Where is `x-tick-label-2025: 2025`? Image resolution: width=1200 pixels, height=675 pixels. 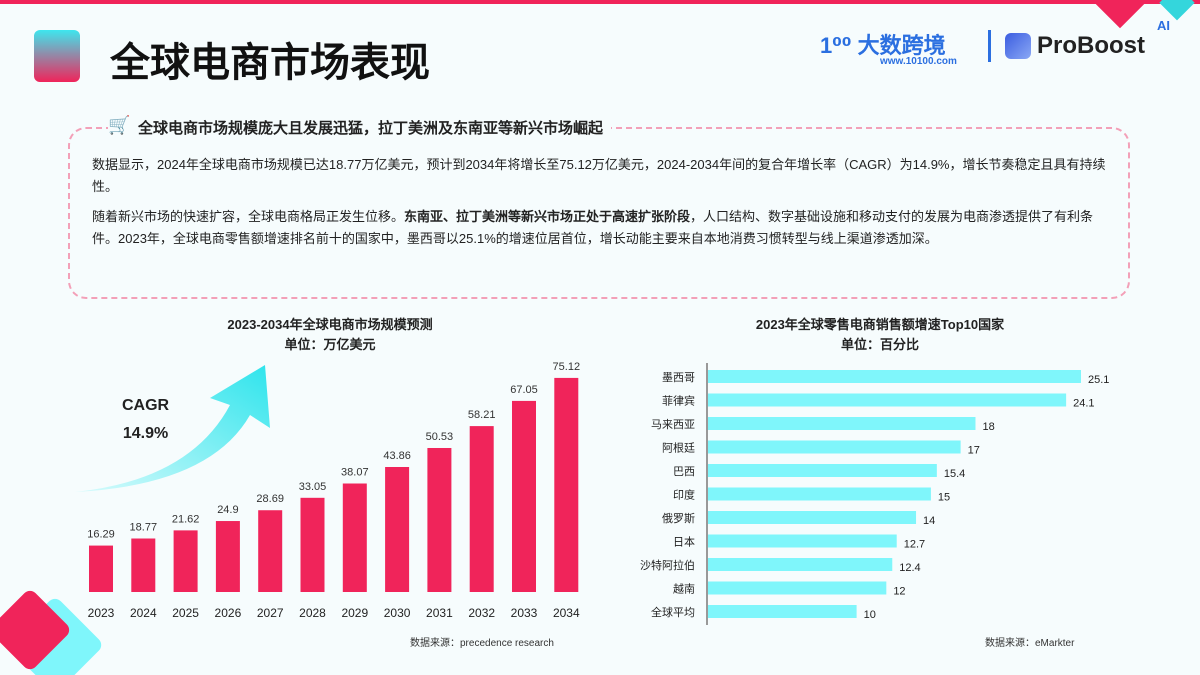 x-tick-label-2025: 2025 is located at coordinates (185, 613).